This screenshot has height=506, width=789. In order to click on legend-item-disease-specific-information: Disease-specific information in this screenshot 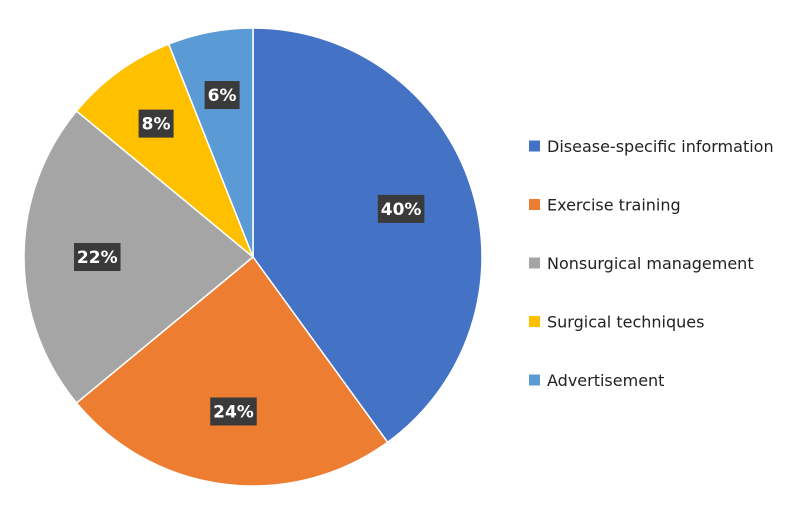, I will do `click(651, 146)`.